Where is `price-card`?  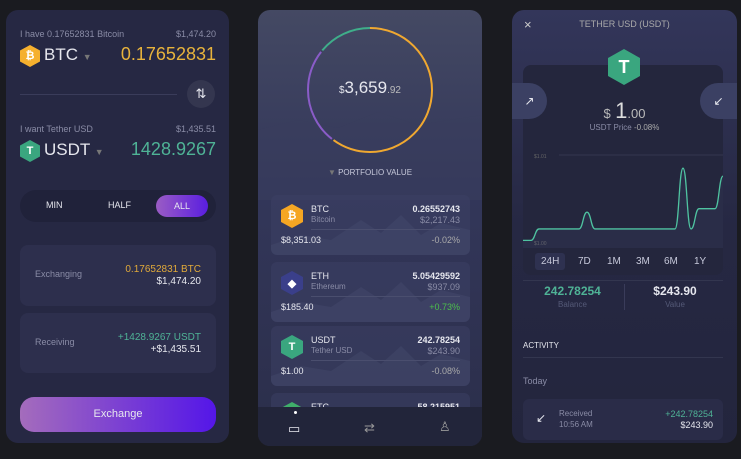 price-card is located at coordinates (623, 170).